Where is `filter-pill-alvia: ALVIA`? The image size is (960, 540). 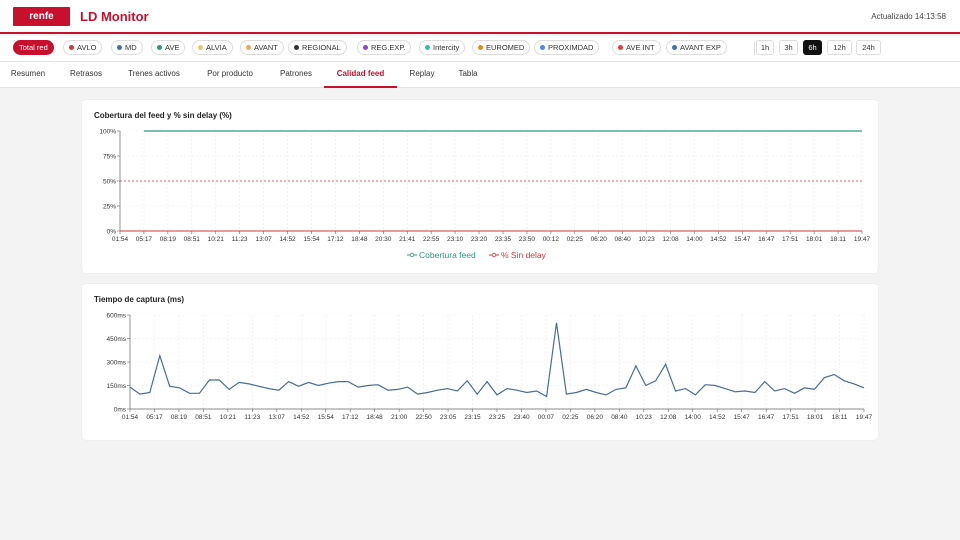
filter-pill-alvia: ALVIA is located at coordinates (212, 47).